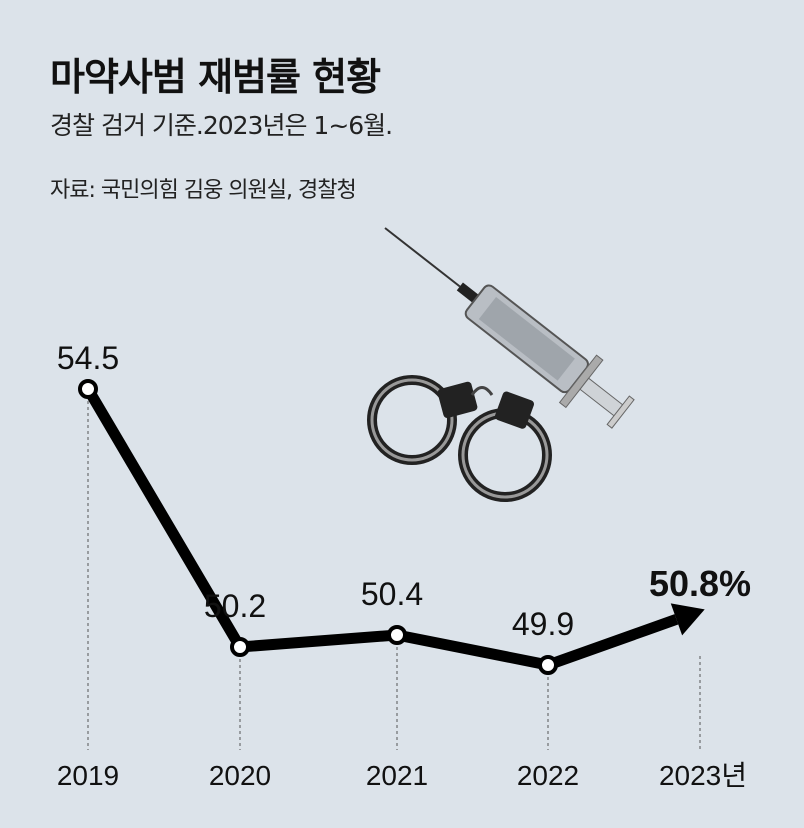 This screenshot has height=828, width=804. Describe the element at coordinates (548, 775) in the screenshot. I see `x-tick-label: 2022` at that location.